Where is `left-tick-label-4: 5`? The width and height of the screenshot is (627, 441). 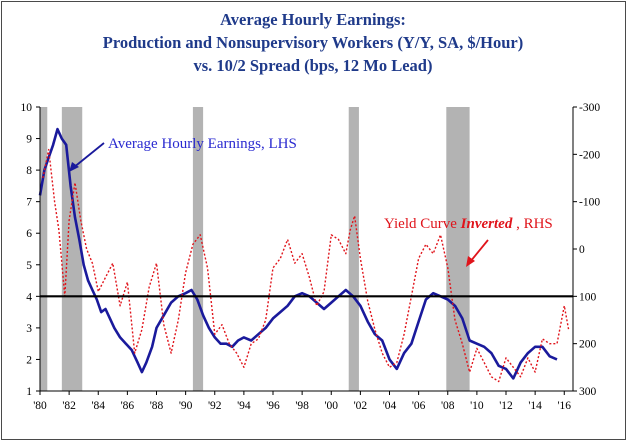
left-tick-label-4: 5 is located at coordinates (29, 266).